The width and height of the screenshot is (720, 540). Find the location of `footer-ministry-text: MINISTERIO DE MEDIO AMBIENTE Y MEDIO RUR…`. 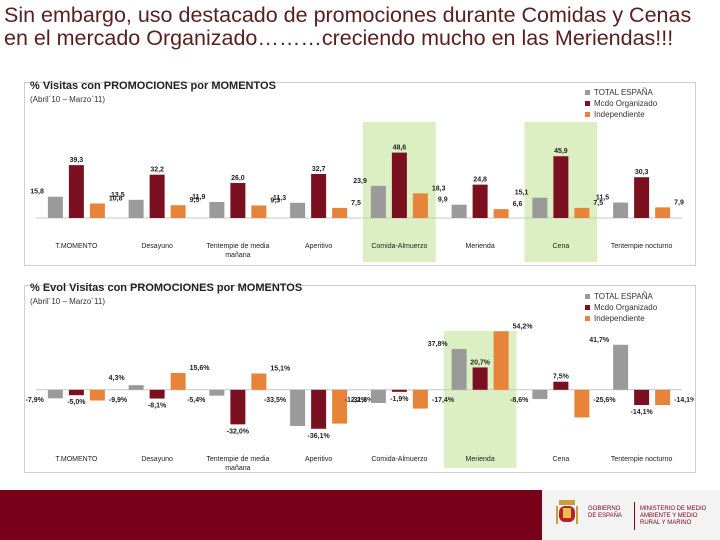

footer-ministry-text: MINISTERIO DE MEDIO AMBIENTE Y MEDIO RUR… is located at coordinates (673, 516).